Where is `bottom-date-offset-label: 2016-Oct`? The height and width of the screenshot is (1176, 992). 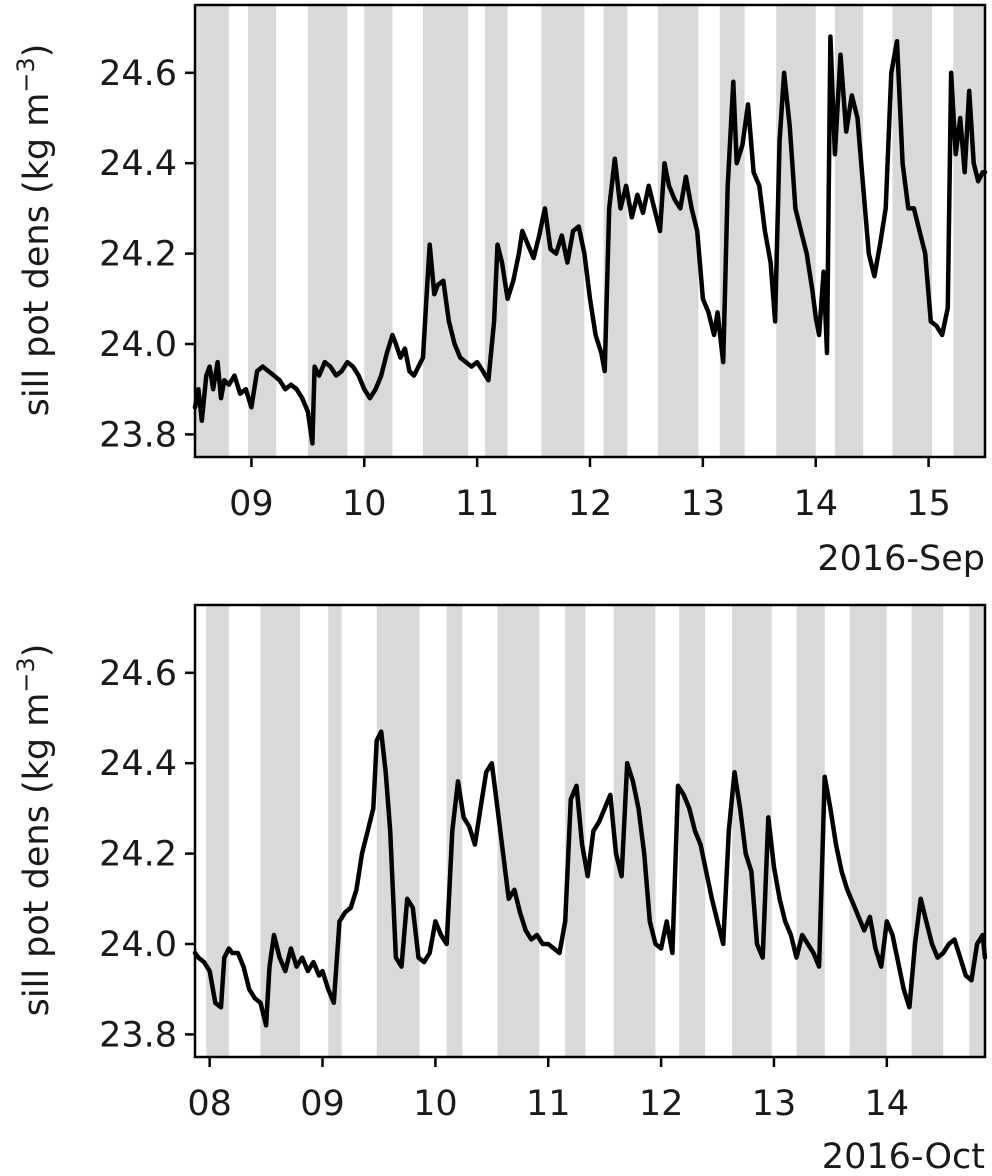
bottom-date-offset-label: 2016-Oct is located at coordinates (903, 1156).